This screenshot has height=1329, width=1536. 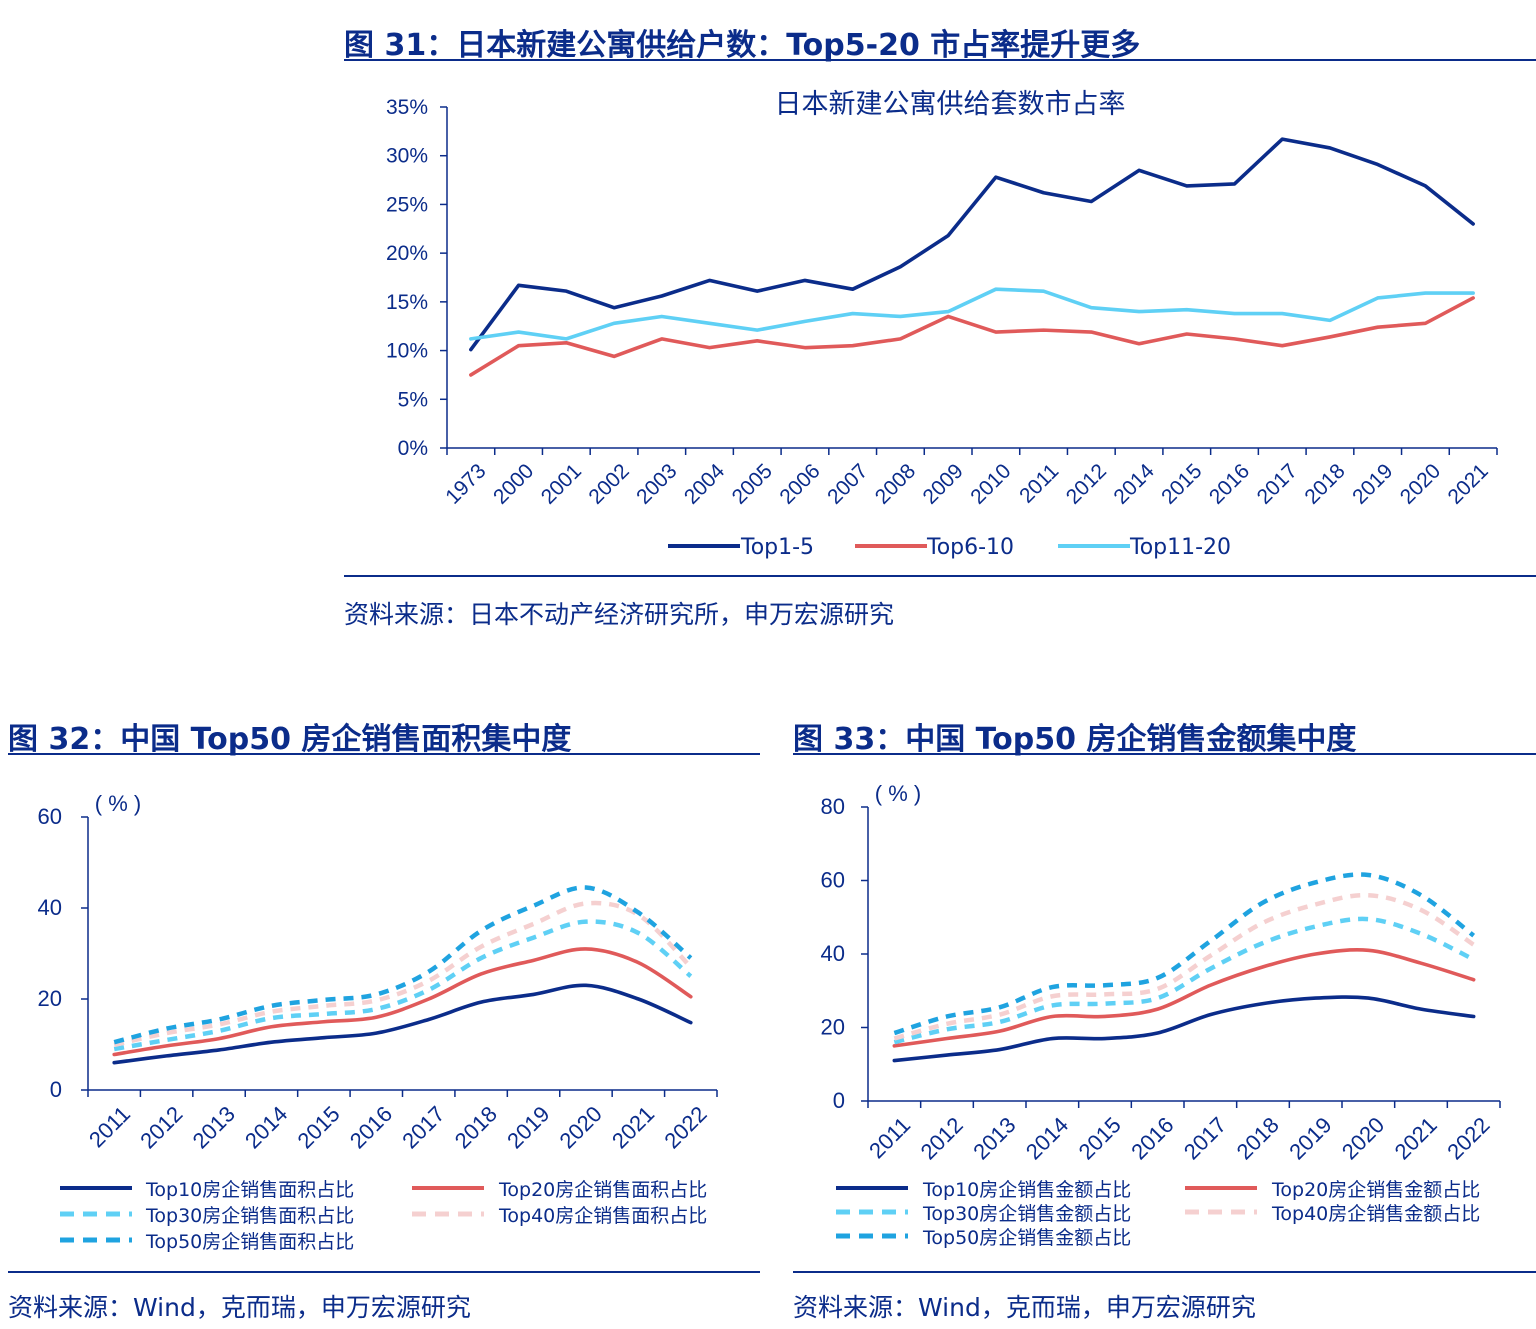 What do you see at coordinates (608, 483) in the screenshot?
I see `c31-x-tick-label: 2002` at bounding box center [608, 483].